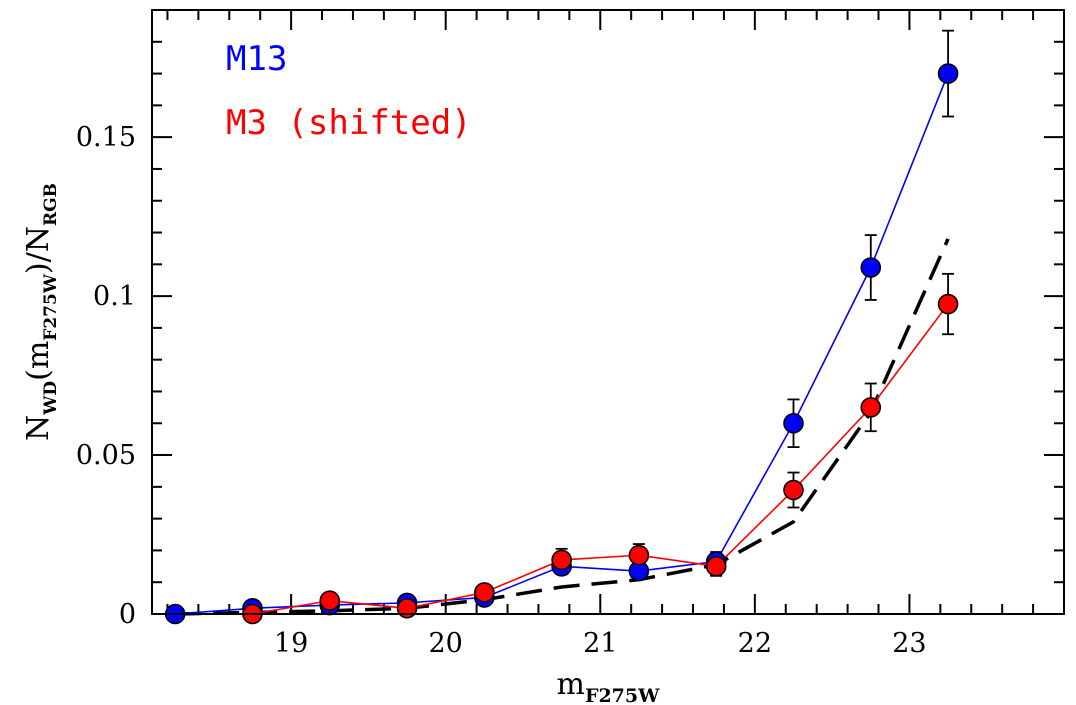 This screenshot has width=1076, height=705. Describe the element at coordinates (571, 684) in the screenshot. I see `x-axis-title-main: m` at that location.